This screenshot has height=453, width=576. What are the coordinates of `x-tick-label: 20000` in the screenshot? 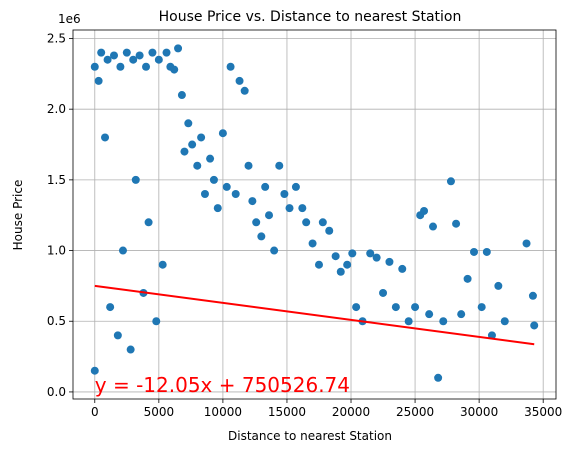 It's located at (351, 412).